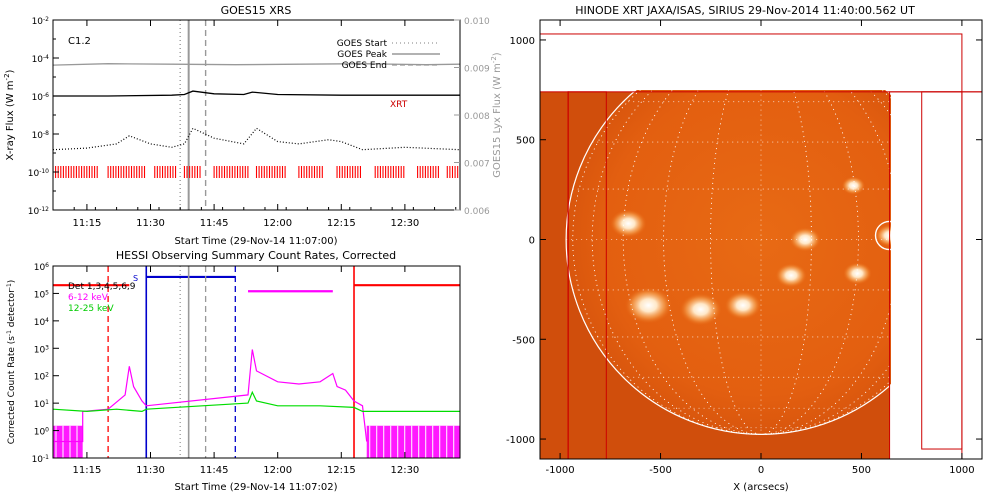 The image size is (1000, 500). I want to click on hessi-xtick-label-1: 11:30, so click(150, 470).